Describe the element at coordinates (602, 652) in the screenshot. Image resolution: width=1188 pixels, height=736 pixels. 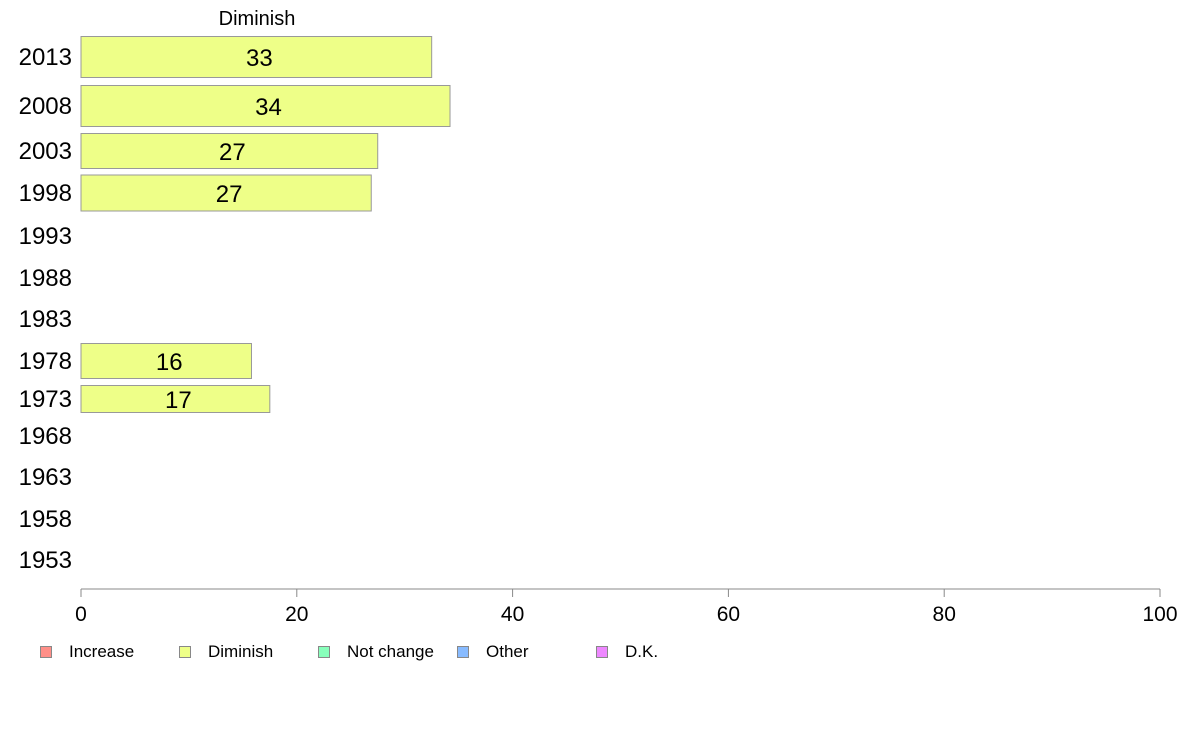
I see `legend-swatch-dk` at that location.